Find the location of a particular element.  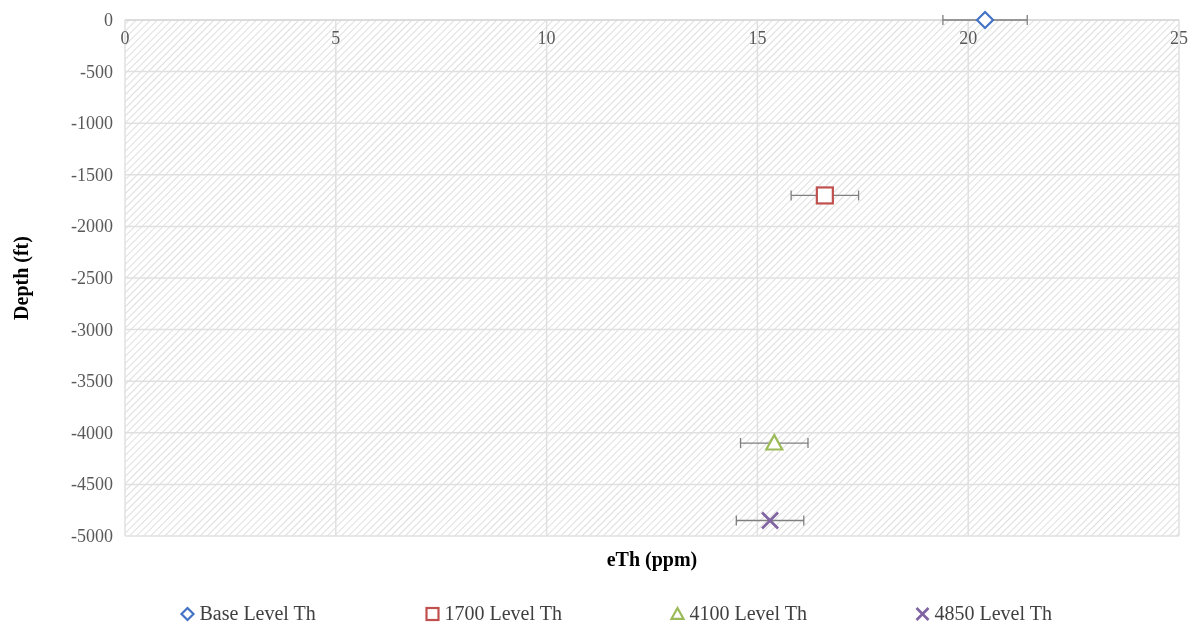

y-axis-title: Depth (ft) is located at coordinates (21, 278).